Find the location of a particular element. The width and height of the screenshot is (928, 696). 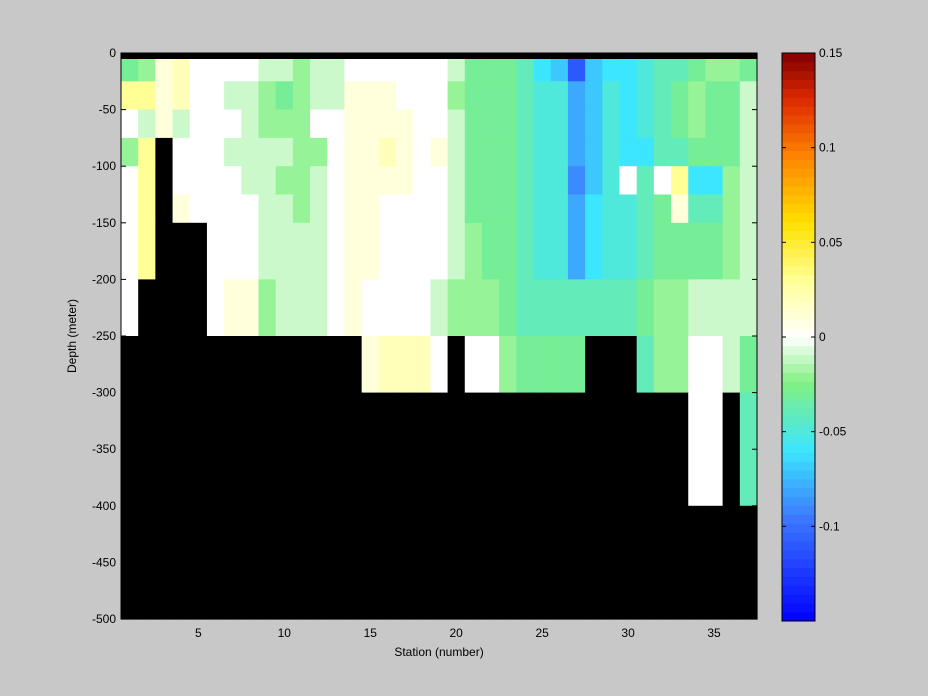

y-tick-label: -450 is located at coordinates (104, 562).